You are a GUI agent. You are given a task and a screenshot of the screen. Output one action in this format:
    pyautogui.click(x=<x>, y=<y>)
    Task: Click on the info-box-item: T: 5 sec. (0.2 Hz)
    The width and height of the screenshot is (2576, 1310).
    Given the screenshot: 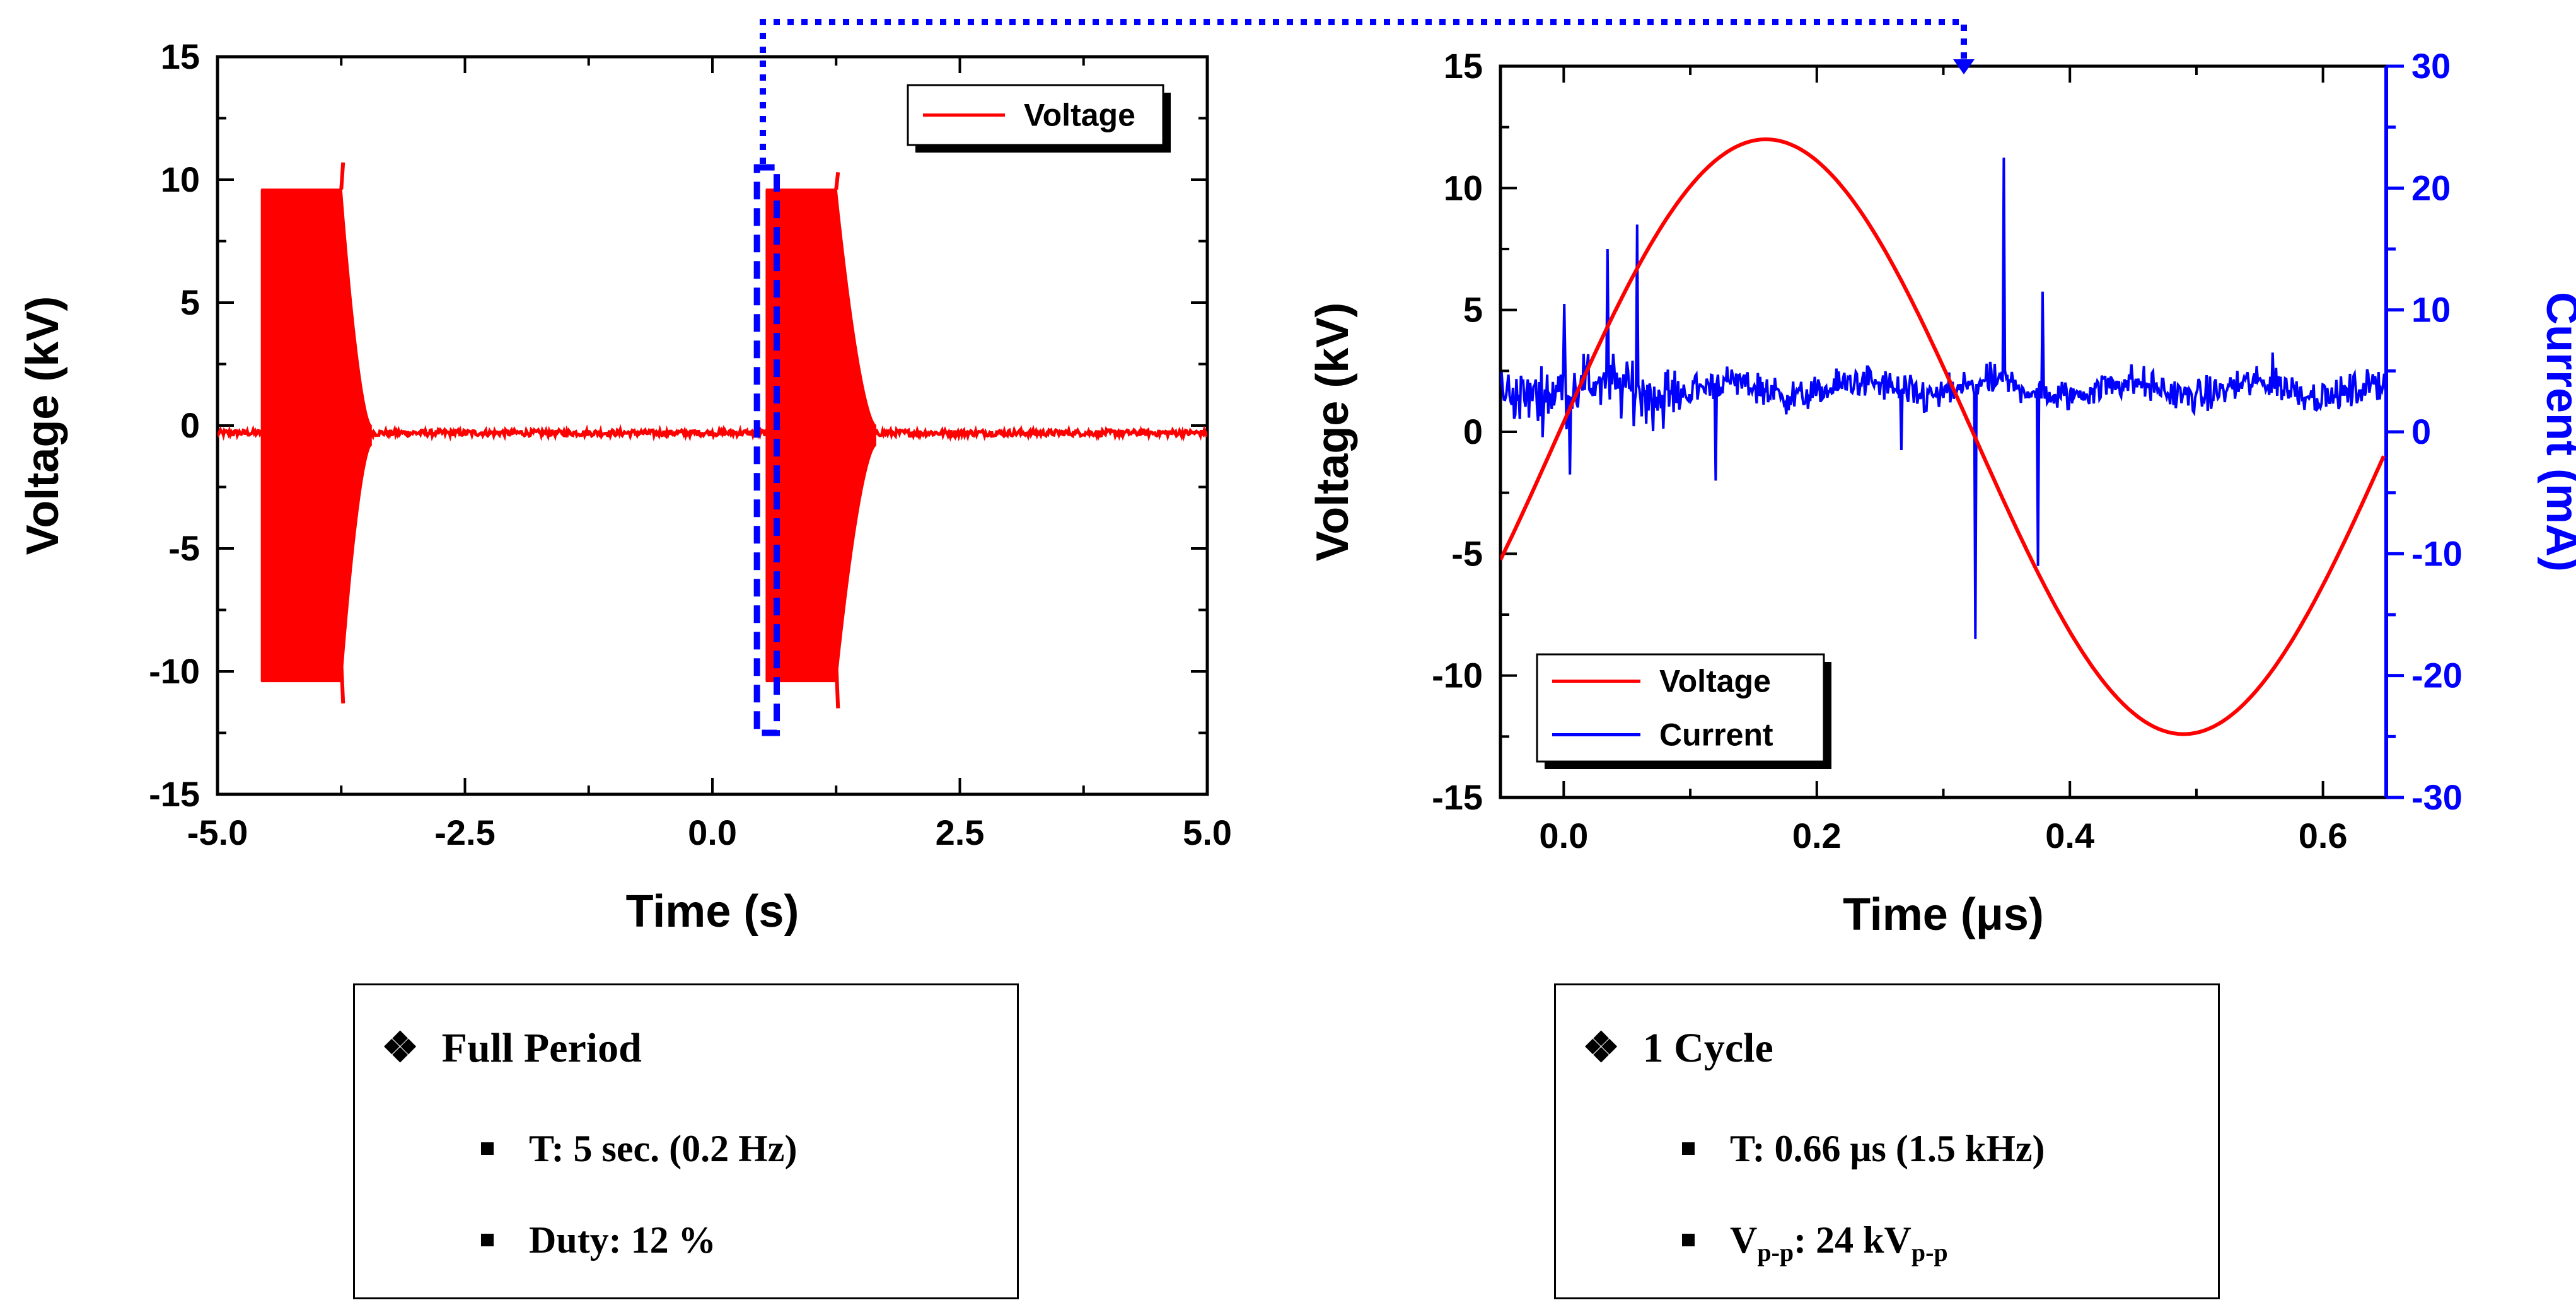 What is the action you would take?
    pyautogui.click(x=639, y=1149)
    